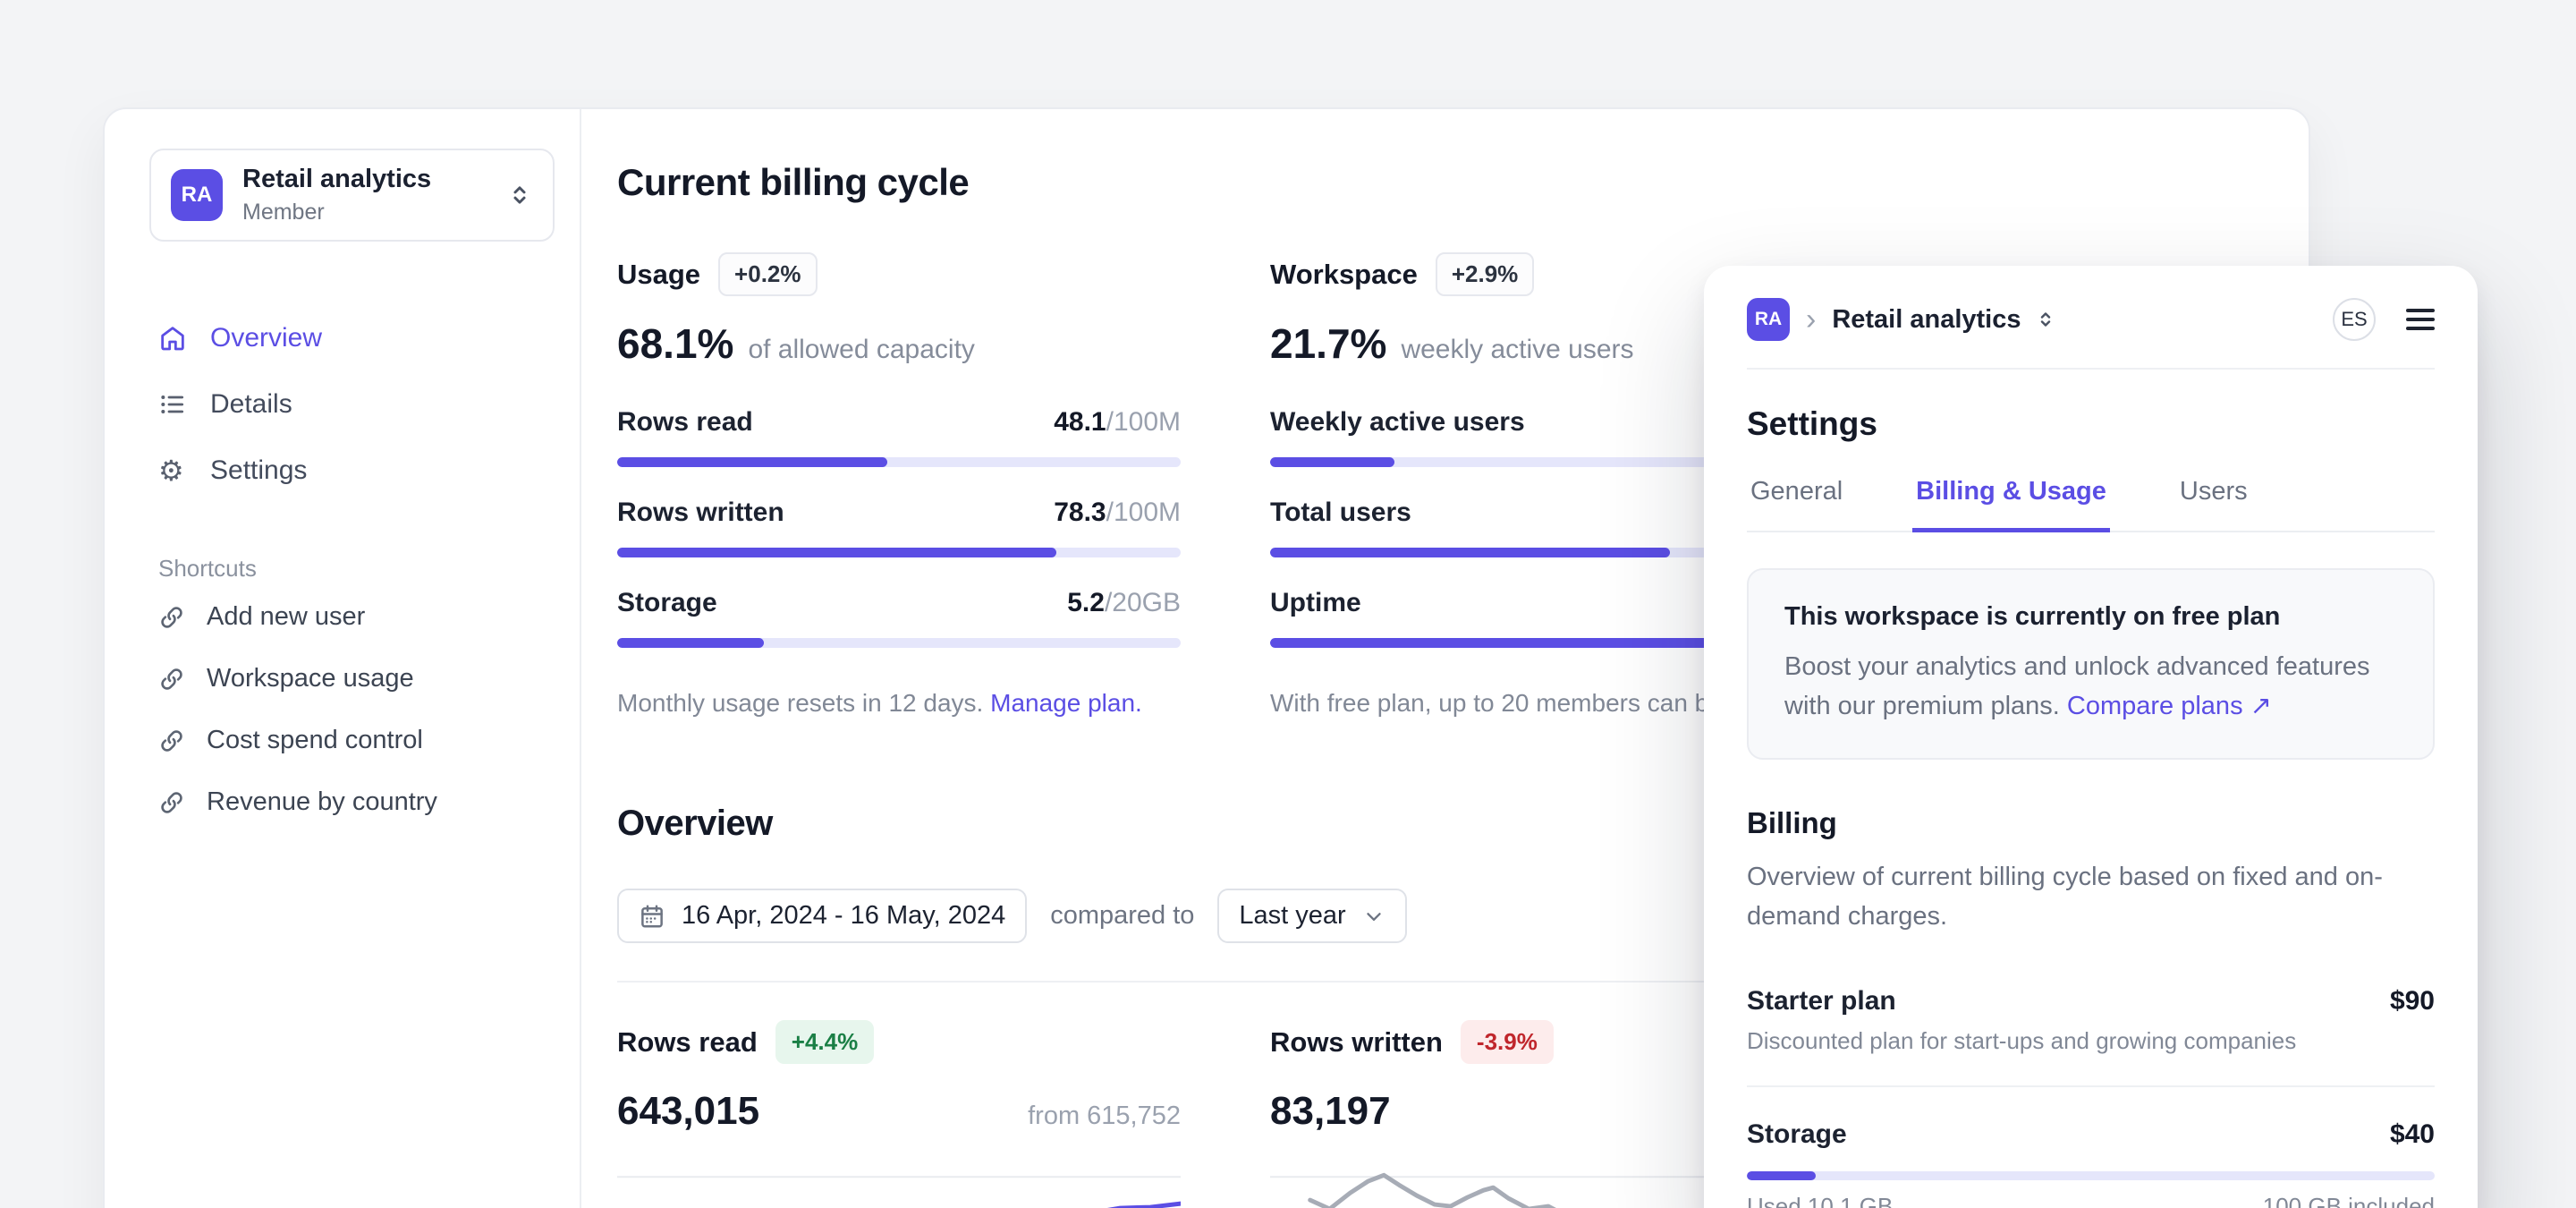 The height and width of the screenshot is (1208, 2576). Describe the element at coordinates (1812, 423) in the screenshot. I see `settings-title: Settings` at that location.